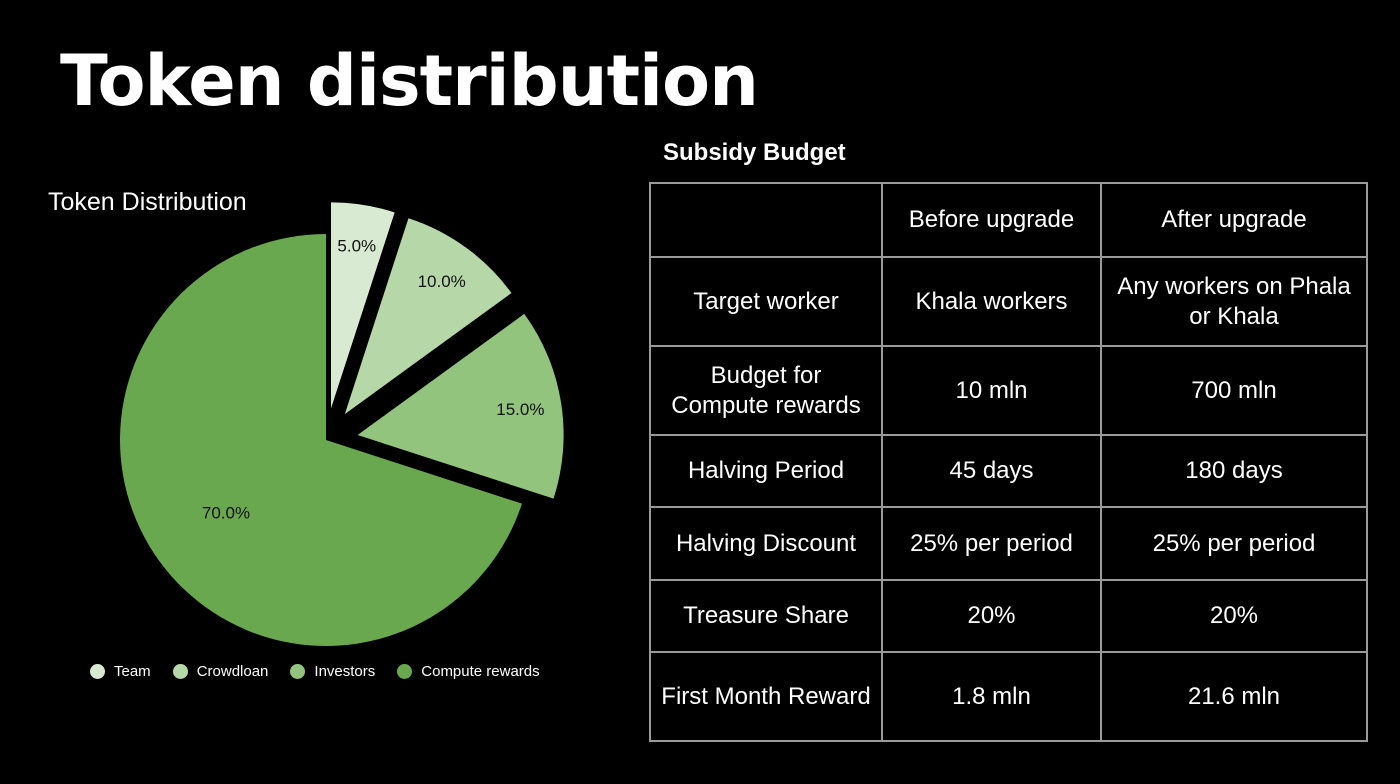 The image size is (1400, 784). I want to click on table-row-label: Budget for Compute rewards, so click(766, 390).